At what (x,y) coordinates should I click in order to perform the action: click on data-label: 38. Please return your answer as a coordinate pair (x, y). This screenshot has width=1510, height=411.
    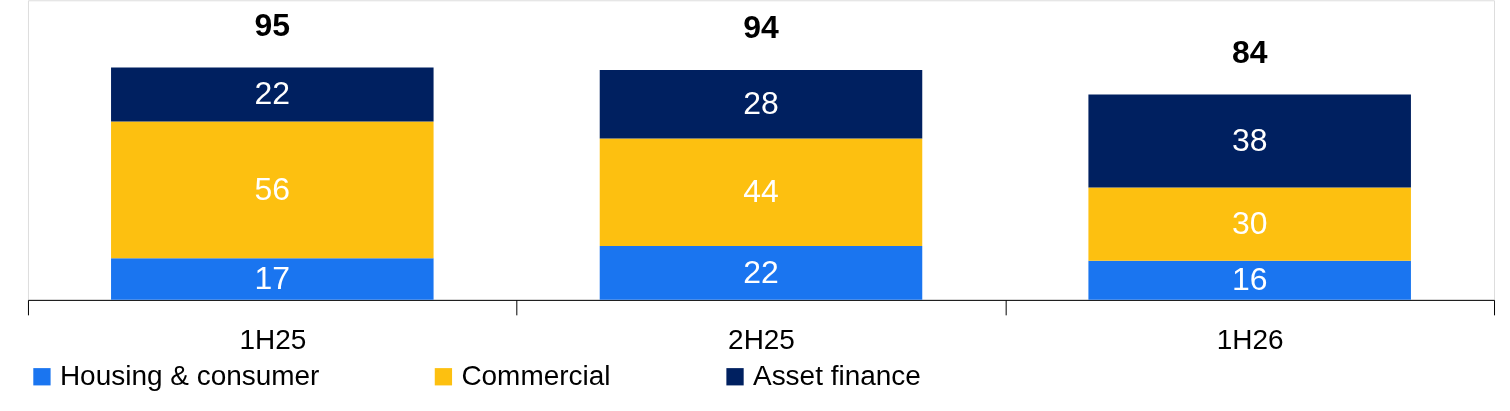
    Looking at the image, I should click on (1249, 139).